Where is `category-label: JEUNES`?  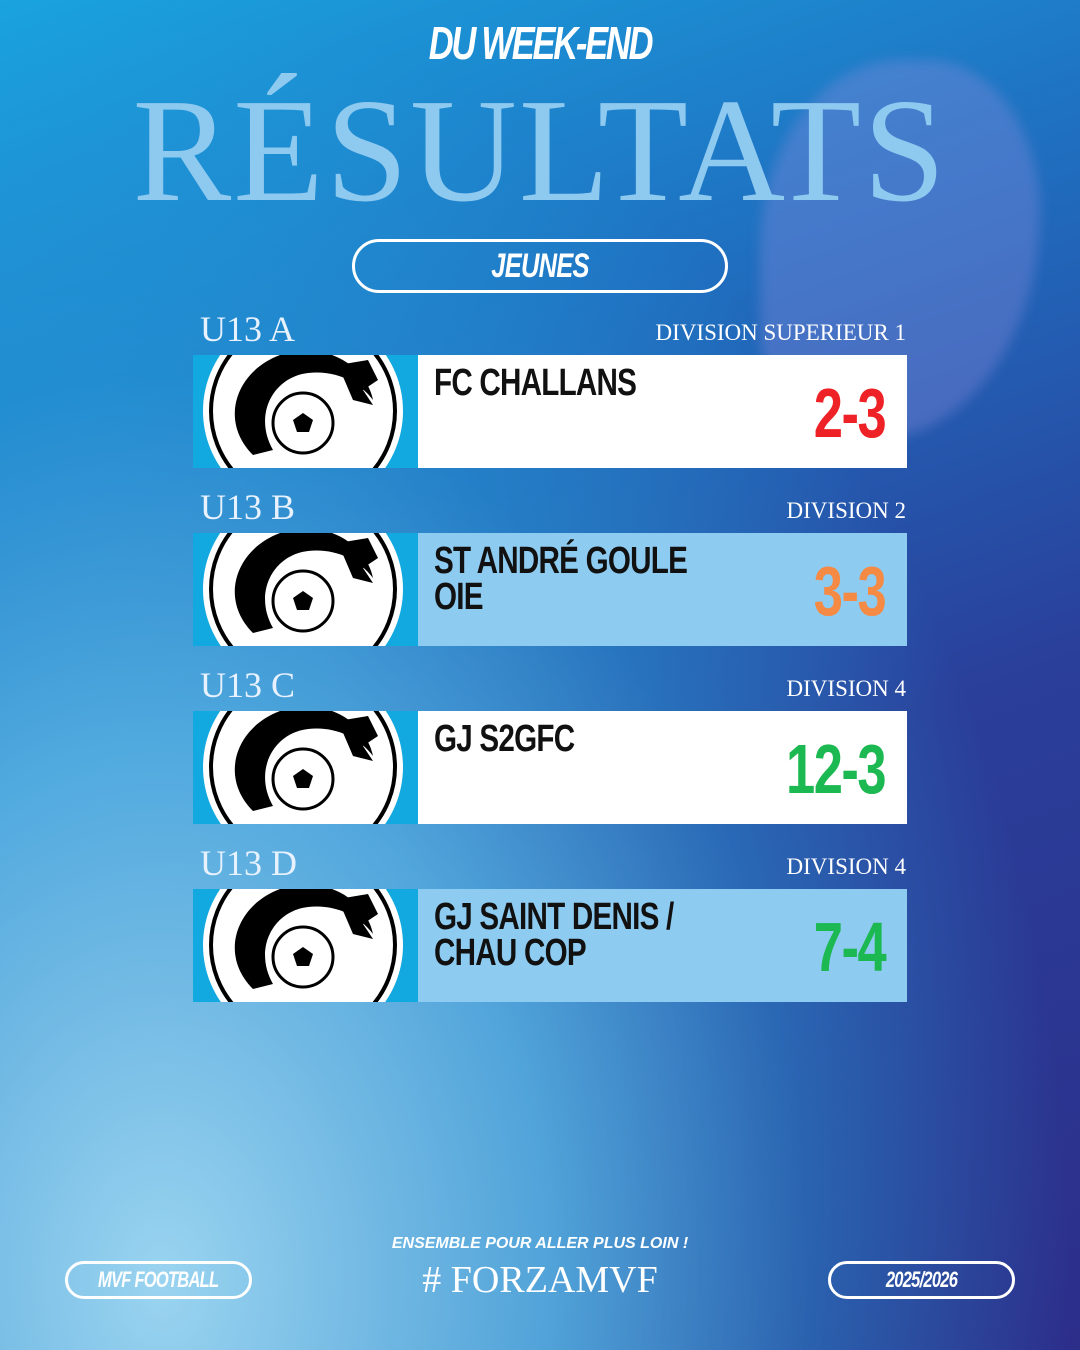 category-label: JEUNES is located at coordinates (540, 266).